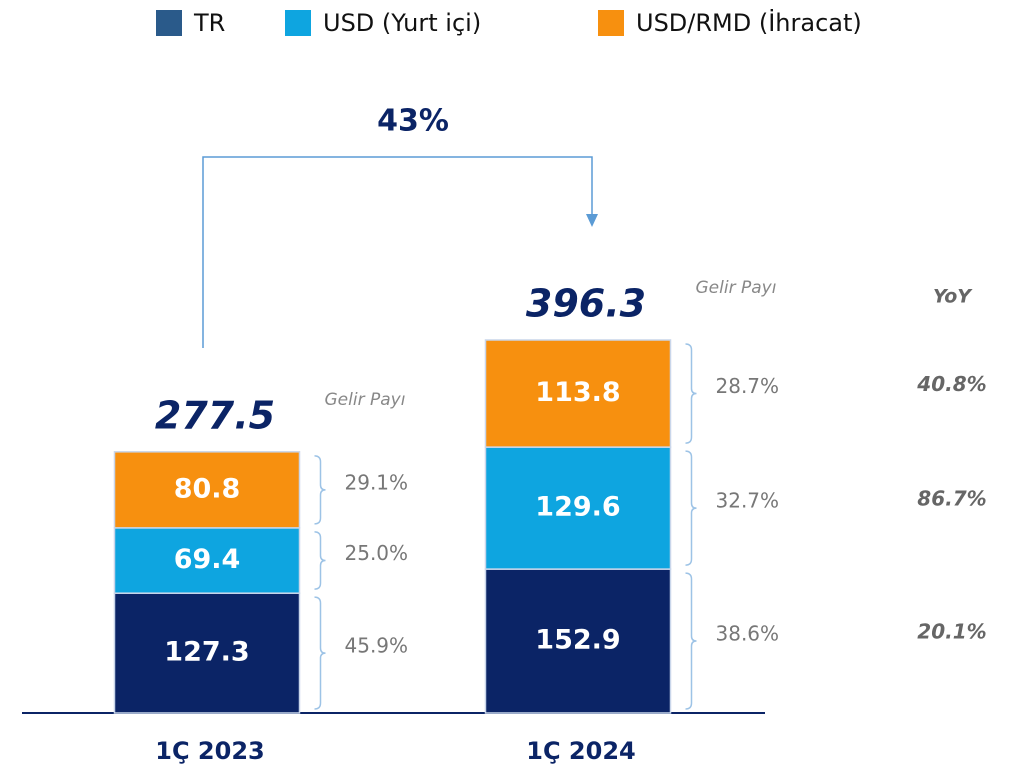 The width and height of the screenshot is (1017, 776). What do you see at coordinates (377, 482) in the screenshot?
I see `share-label: 29.1%` at bounding box center [377, 482].